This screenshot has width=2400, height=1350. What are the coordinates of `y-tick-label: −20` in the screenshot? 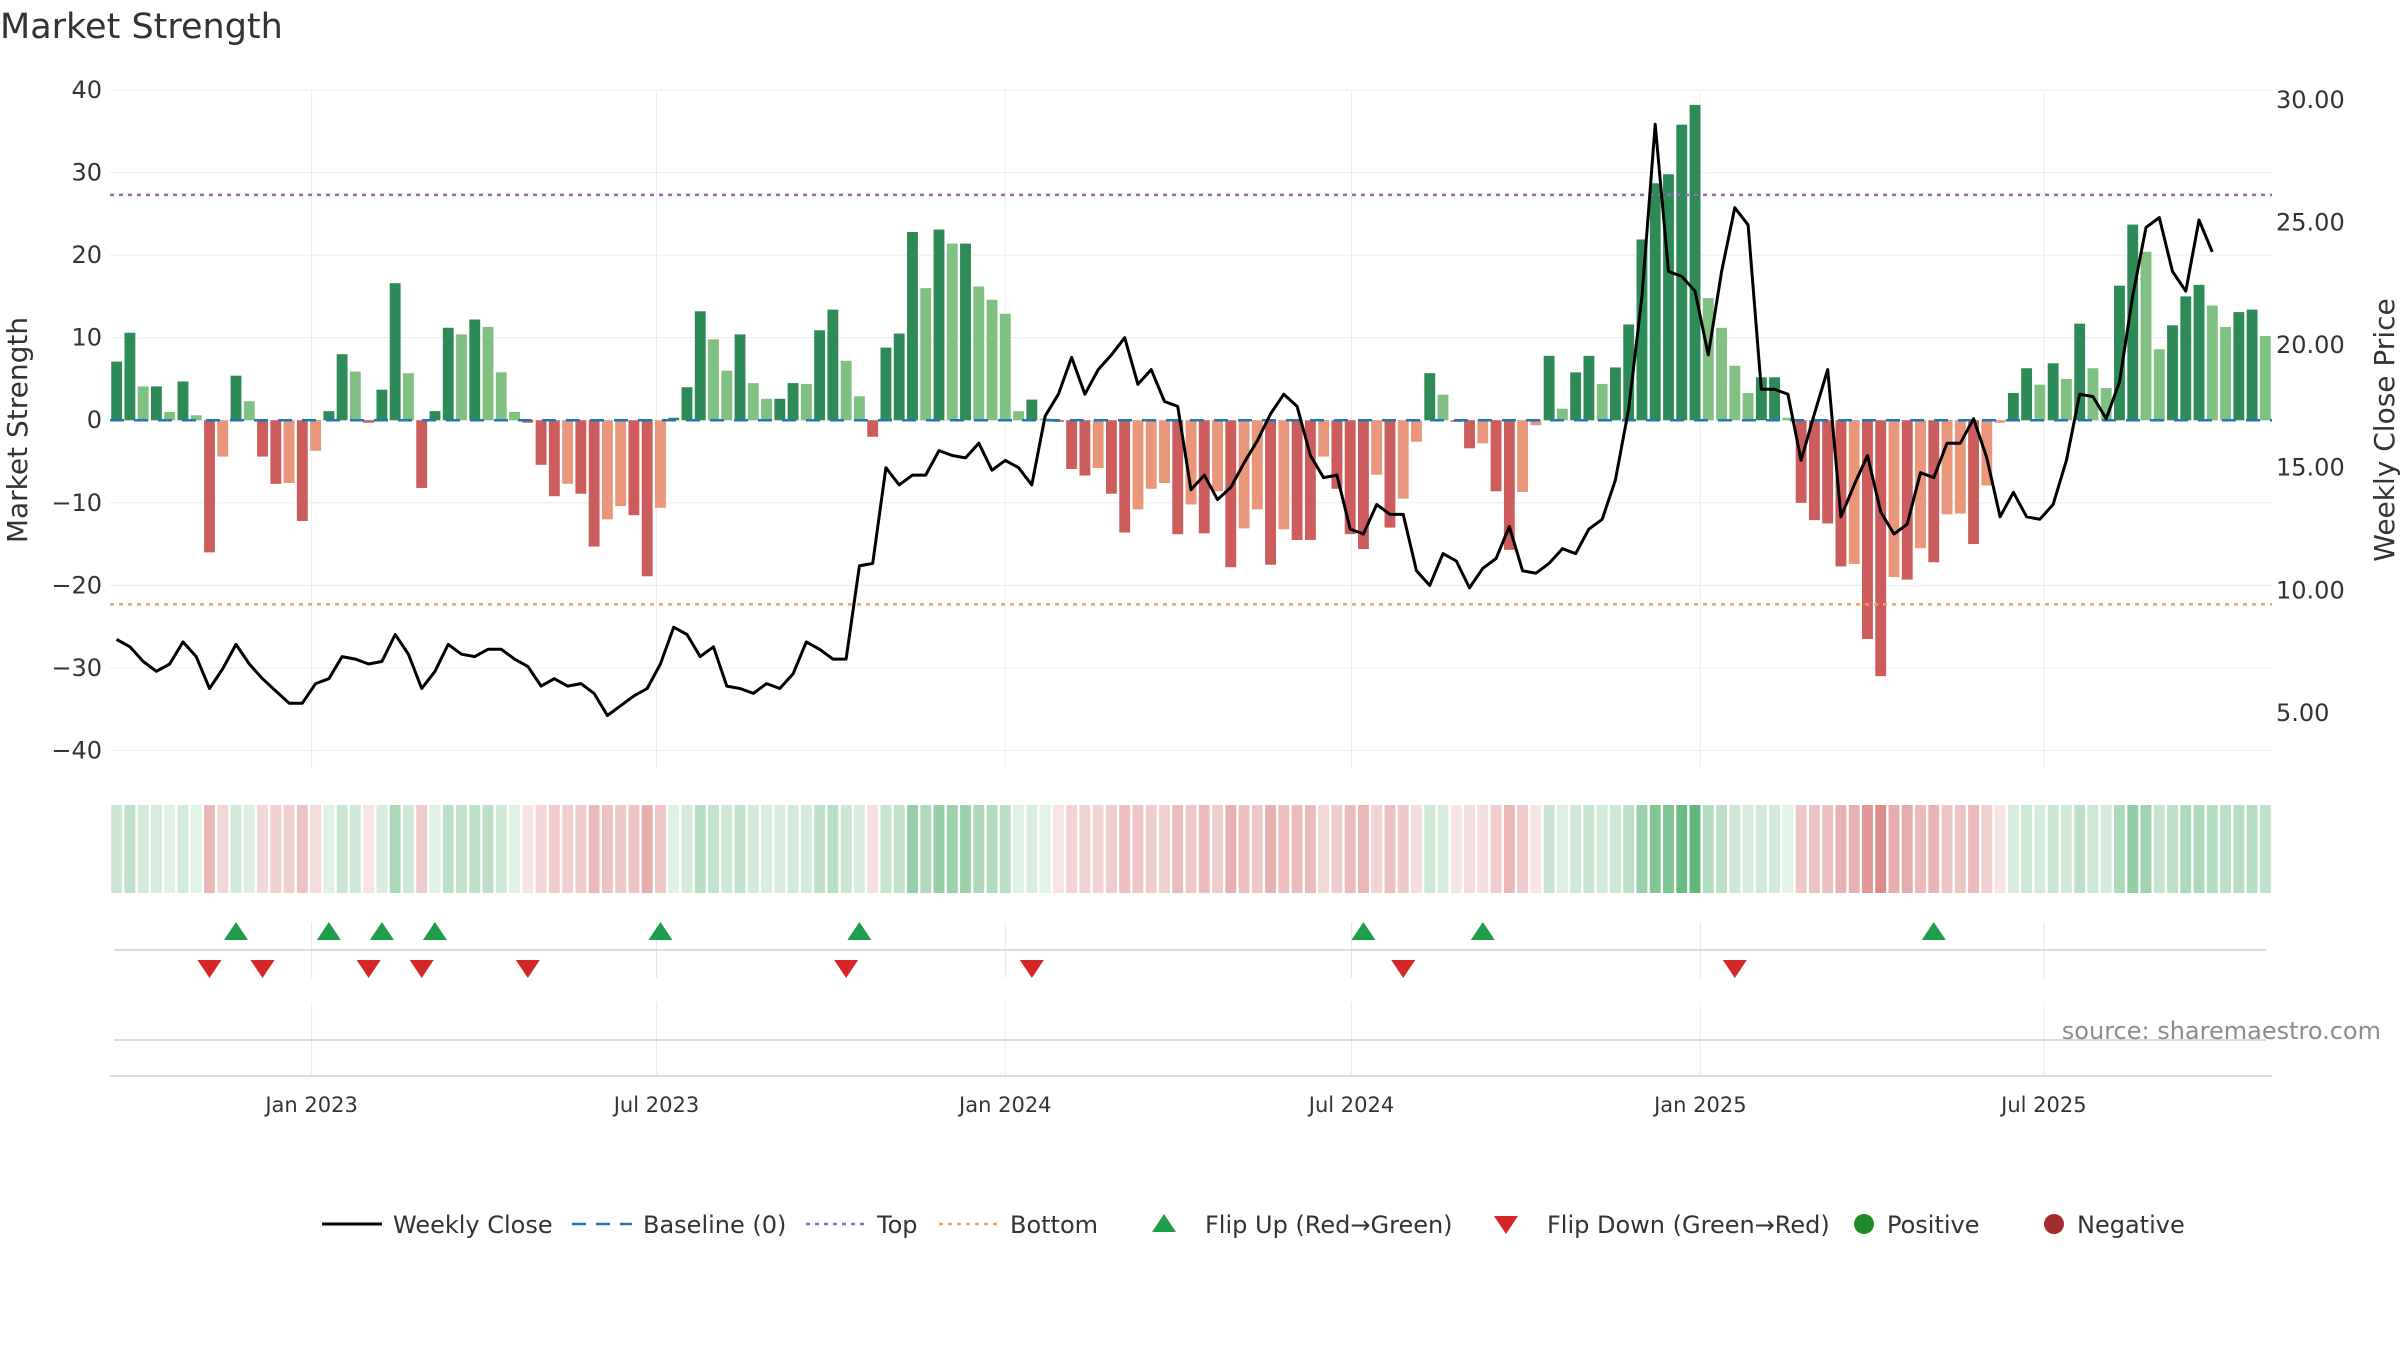 It's located at (76, 585).